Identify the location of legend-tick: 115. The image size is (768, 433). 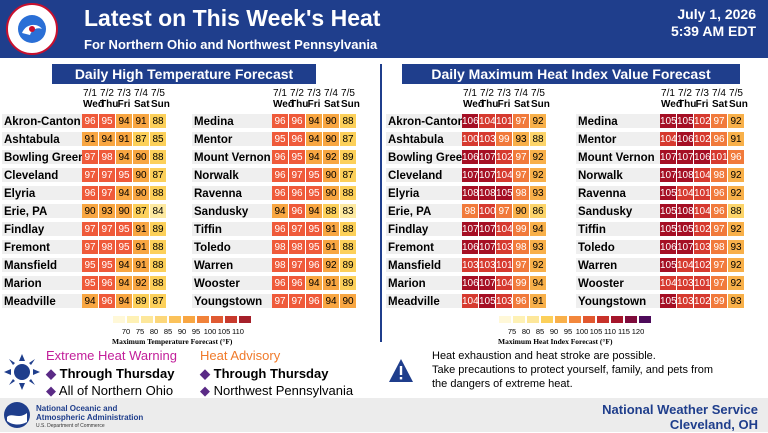
(624, 331).